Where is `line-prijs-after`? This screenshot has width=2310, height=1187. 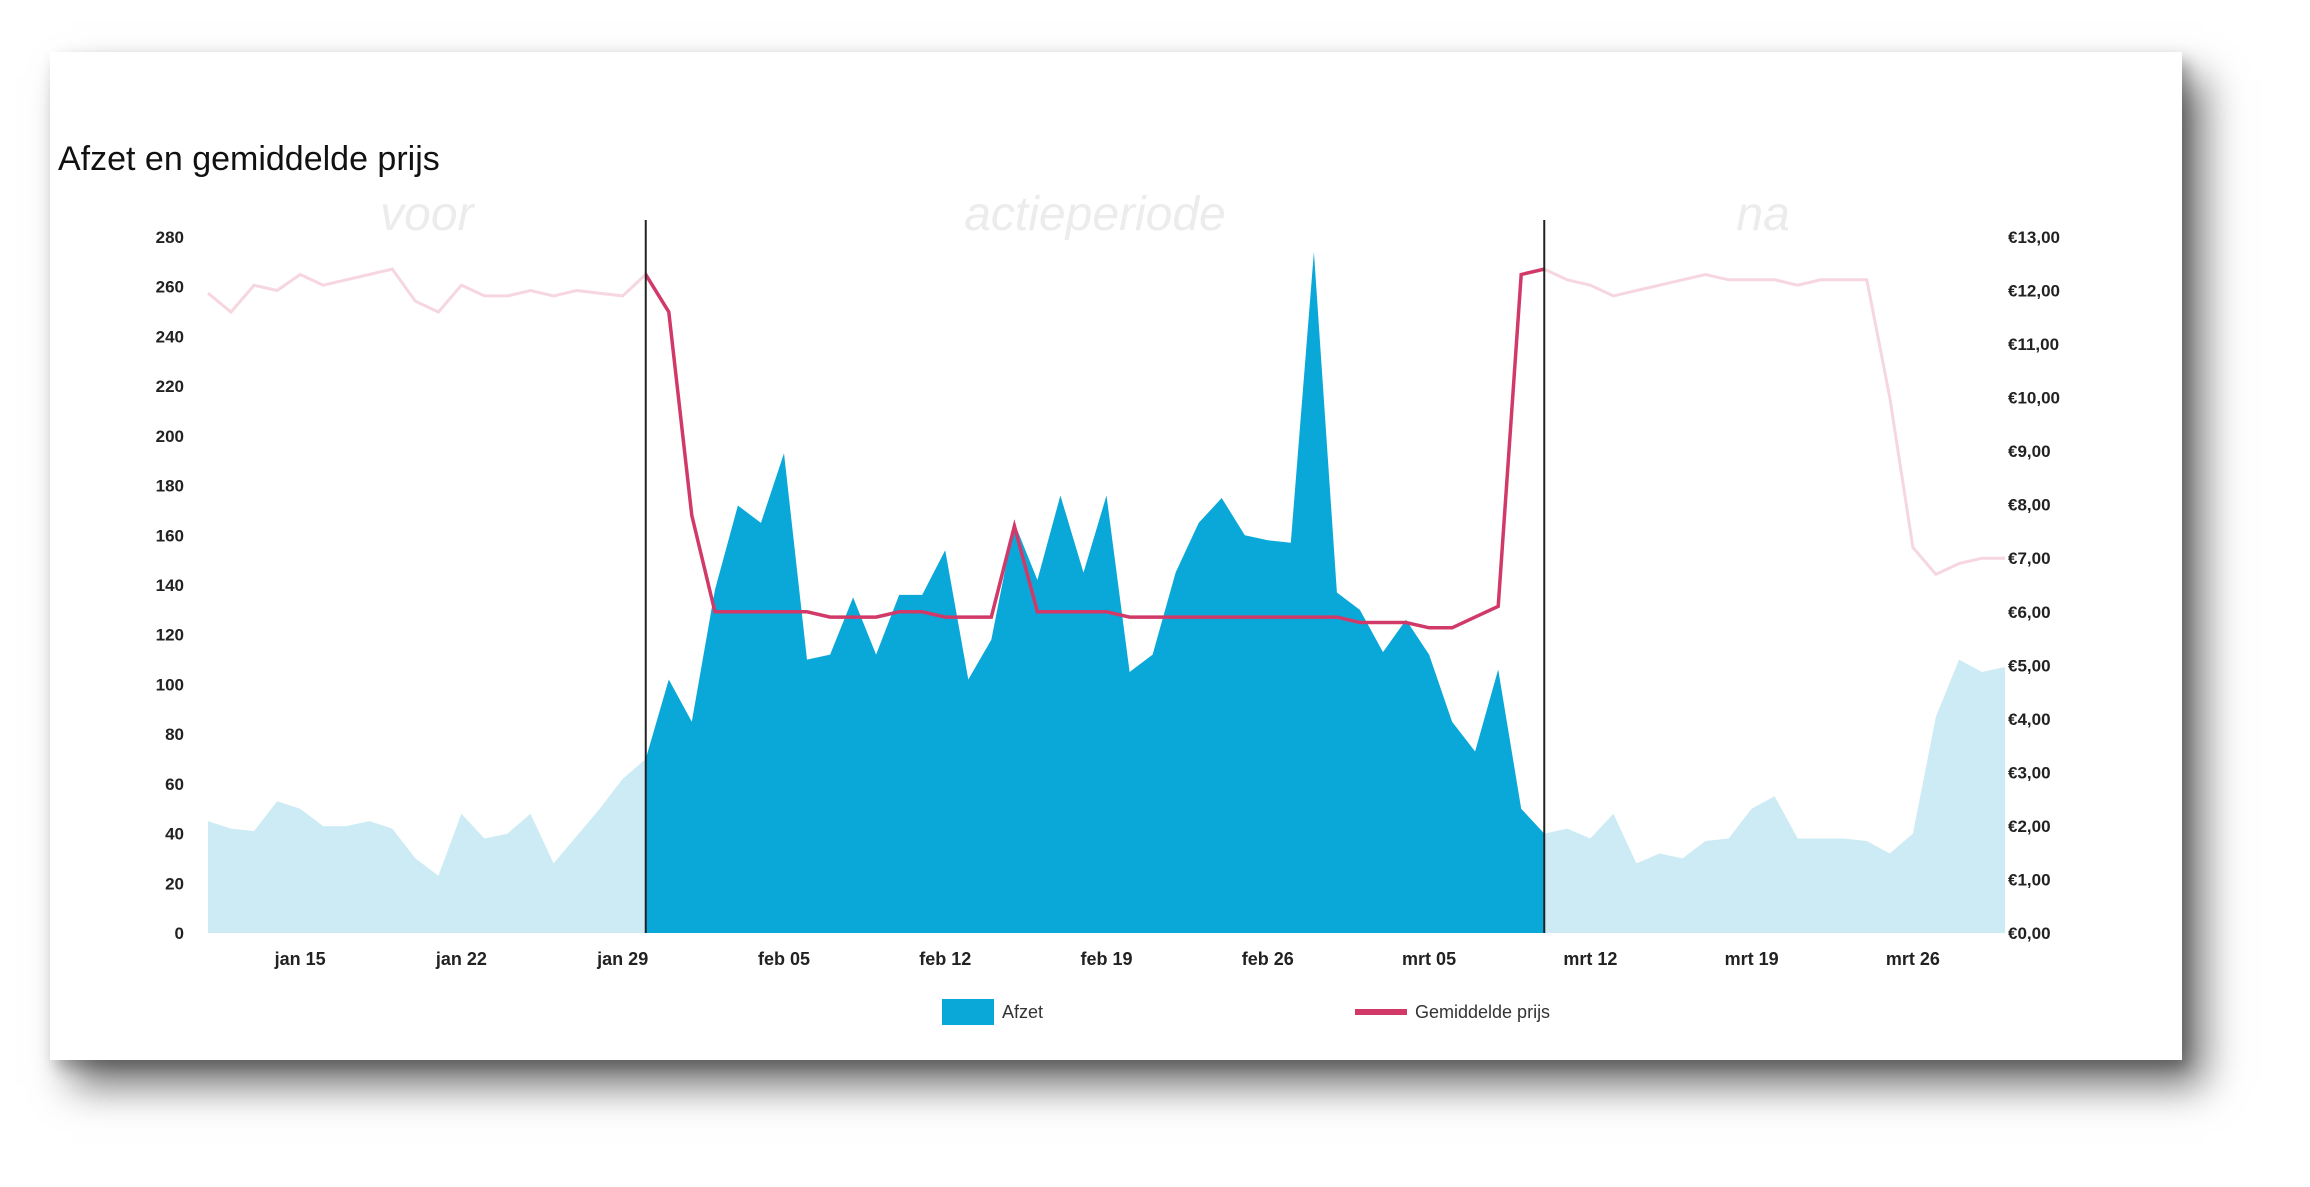
line-prijs-after is located at coordinates (1774, 422).